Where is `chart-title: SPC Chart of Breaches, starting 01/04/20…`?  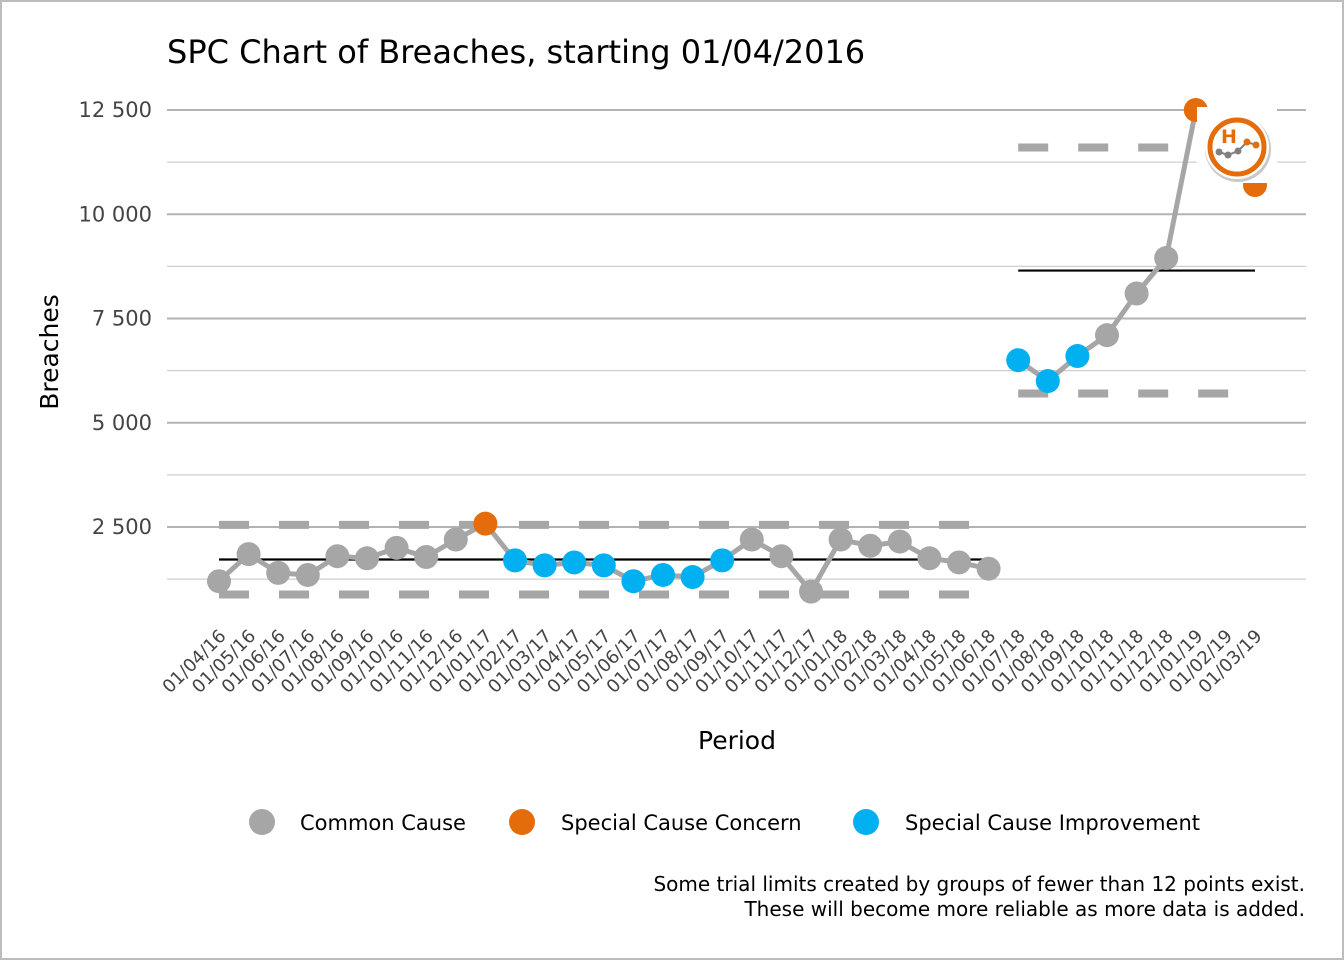 chart-title: SPC Chart of Breaches, starting 01/04/20… is located at coordinates (516, 52).